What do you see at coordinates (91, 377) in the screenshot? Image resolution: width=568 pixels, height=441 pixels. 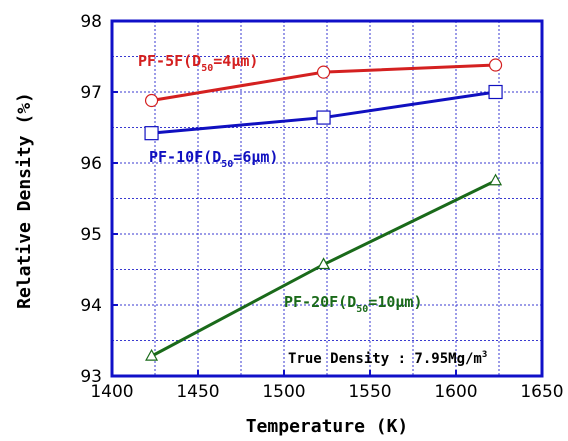 I see `y-tick-label: 93` at bounding box center [91, 377].